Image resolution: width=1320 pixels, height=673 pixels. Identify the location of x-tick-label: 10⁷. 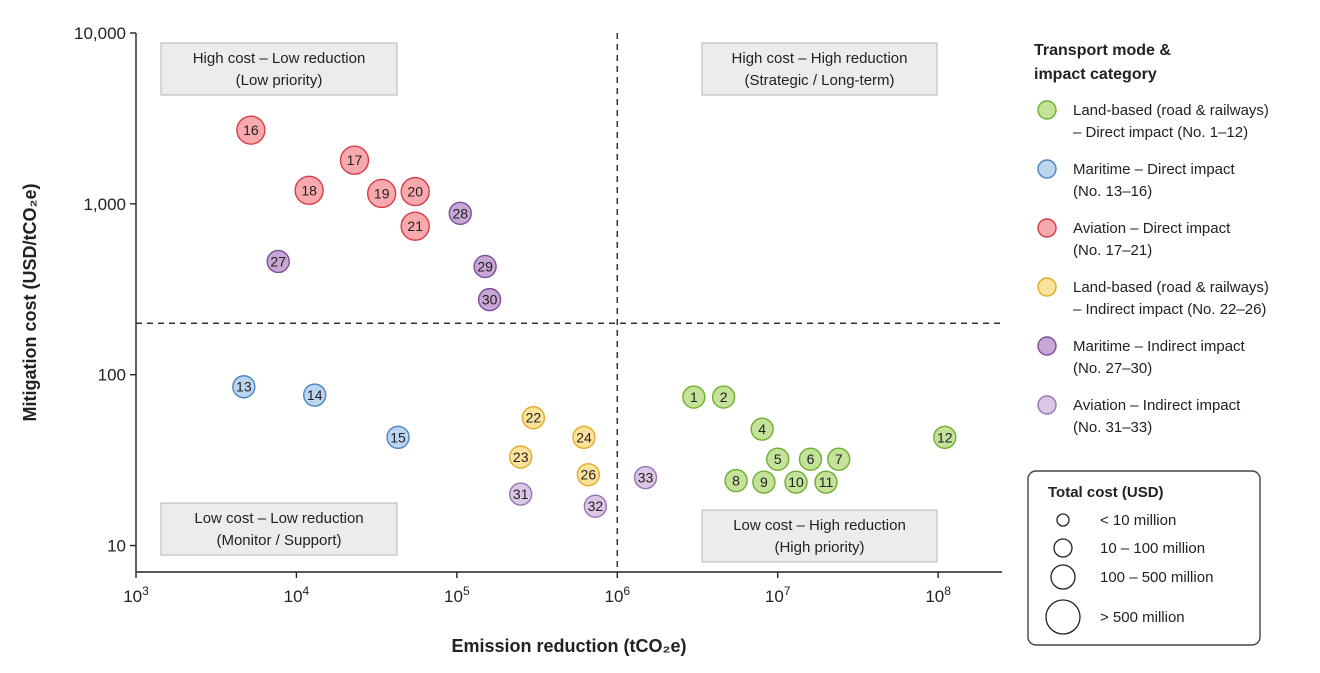
(778, 595).